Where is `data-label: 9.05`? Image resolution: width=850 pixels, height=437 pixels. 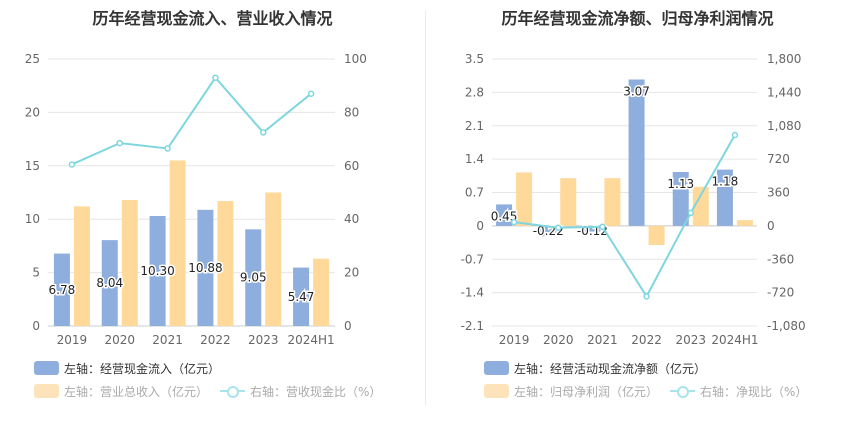 data-label: 9.05 is located at coordinates (253, 278).